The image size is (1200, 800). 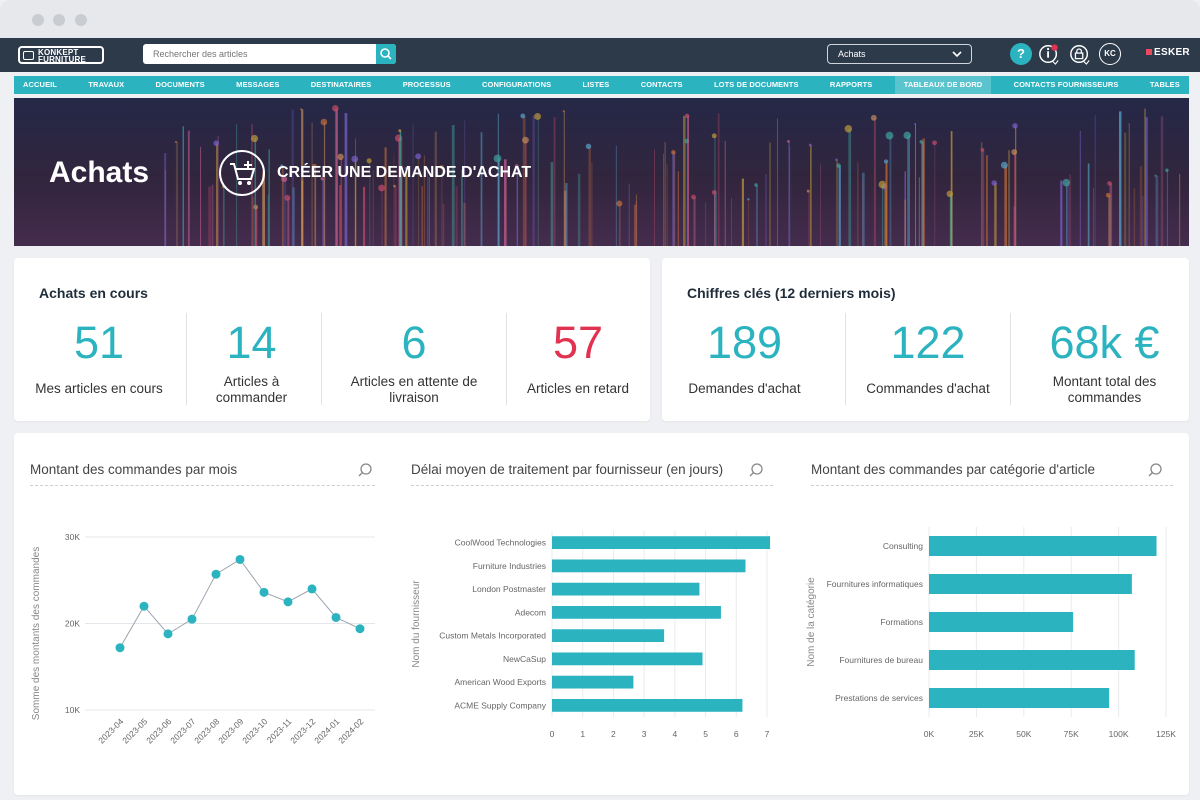 What do you see at coordinates (661, 84) in the screenshot?
I see `nav-item: CONTACTS` at bounding box center [661, 84].